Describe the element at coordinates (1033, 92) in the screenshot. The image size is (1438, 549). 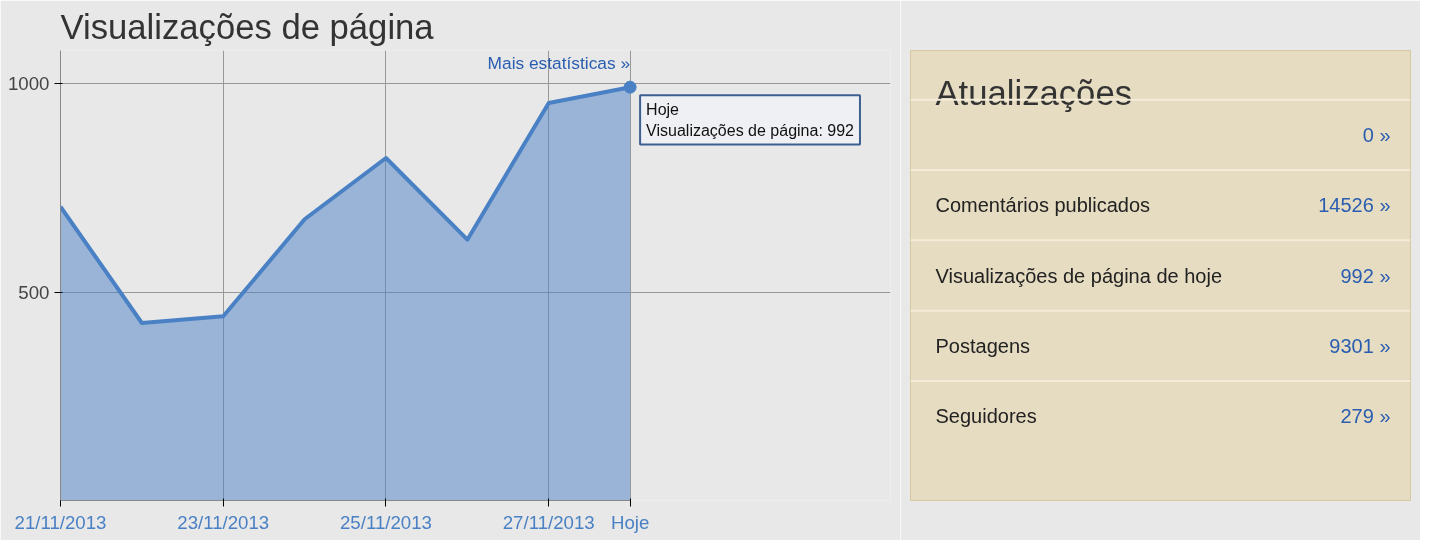
I see `text: Atualizações` at that location.